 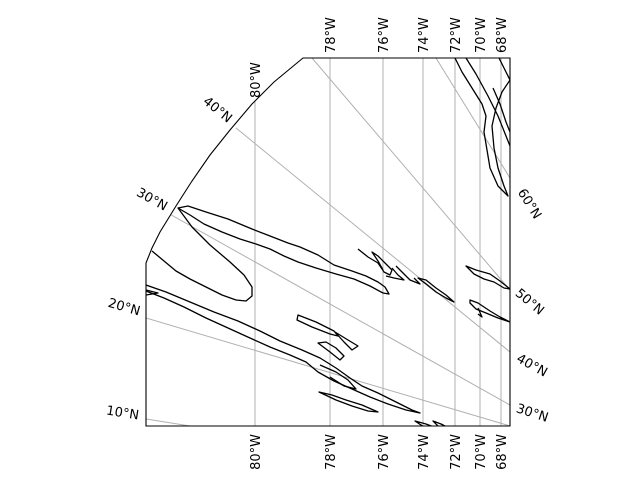 What do you see at coordinates (256, 452) in the screenshot?
I see `meridian-label-bottom: 80°W` at bounding box center [256, 452].